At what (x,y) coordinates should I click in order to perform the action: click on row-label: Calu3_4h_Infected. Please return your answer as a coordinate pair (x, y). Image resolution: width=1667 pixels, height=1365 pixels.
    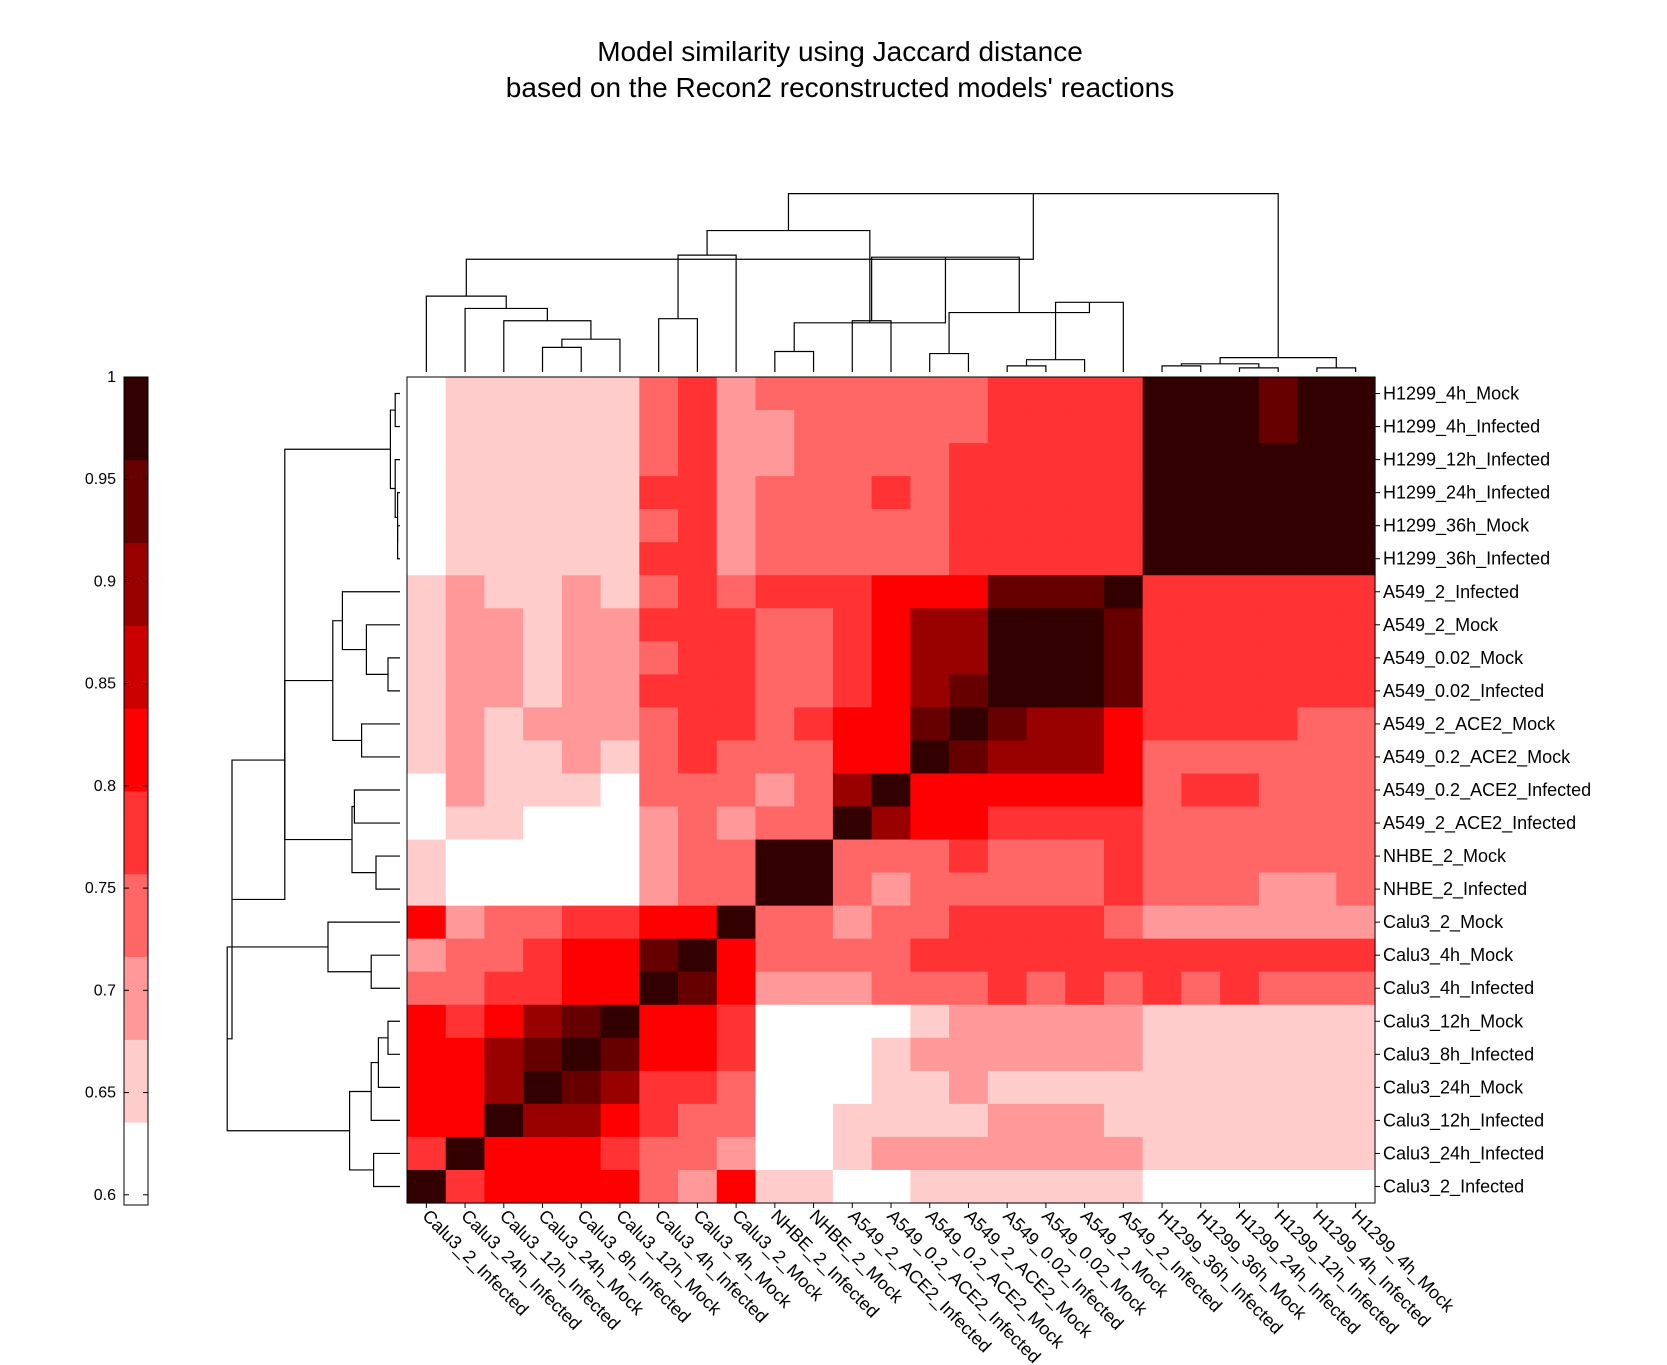
    Looking at the image, I should click on (1458, 988).